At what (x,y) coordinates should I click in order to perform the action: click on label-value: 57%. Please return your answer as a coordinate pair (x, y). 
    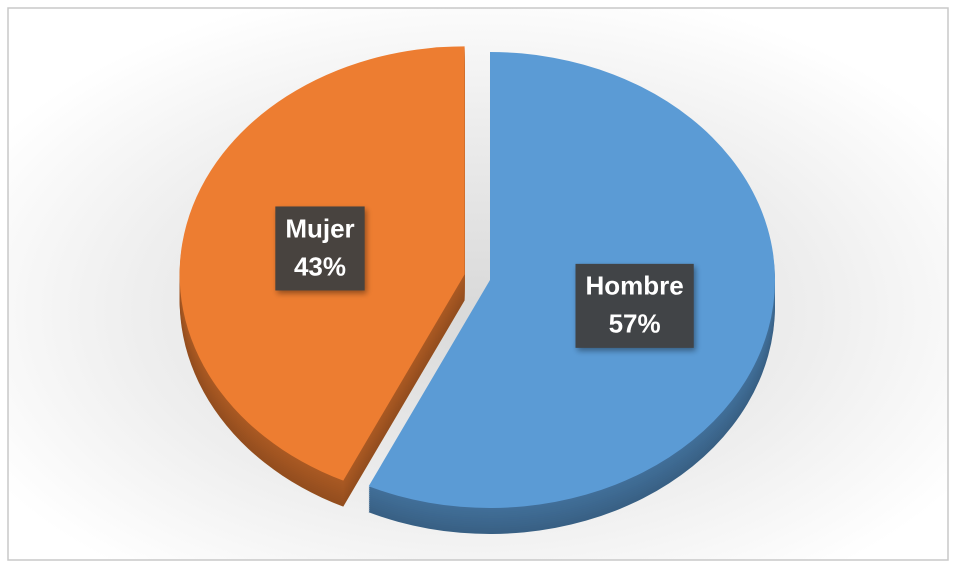
    Looking at the image, I should click on (635, 324).